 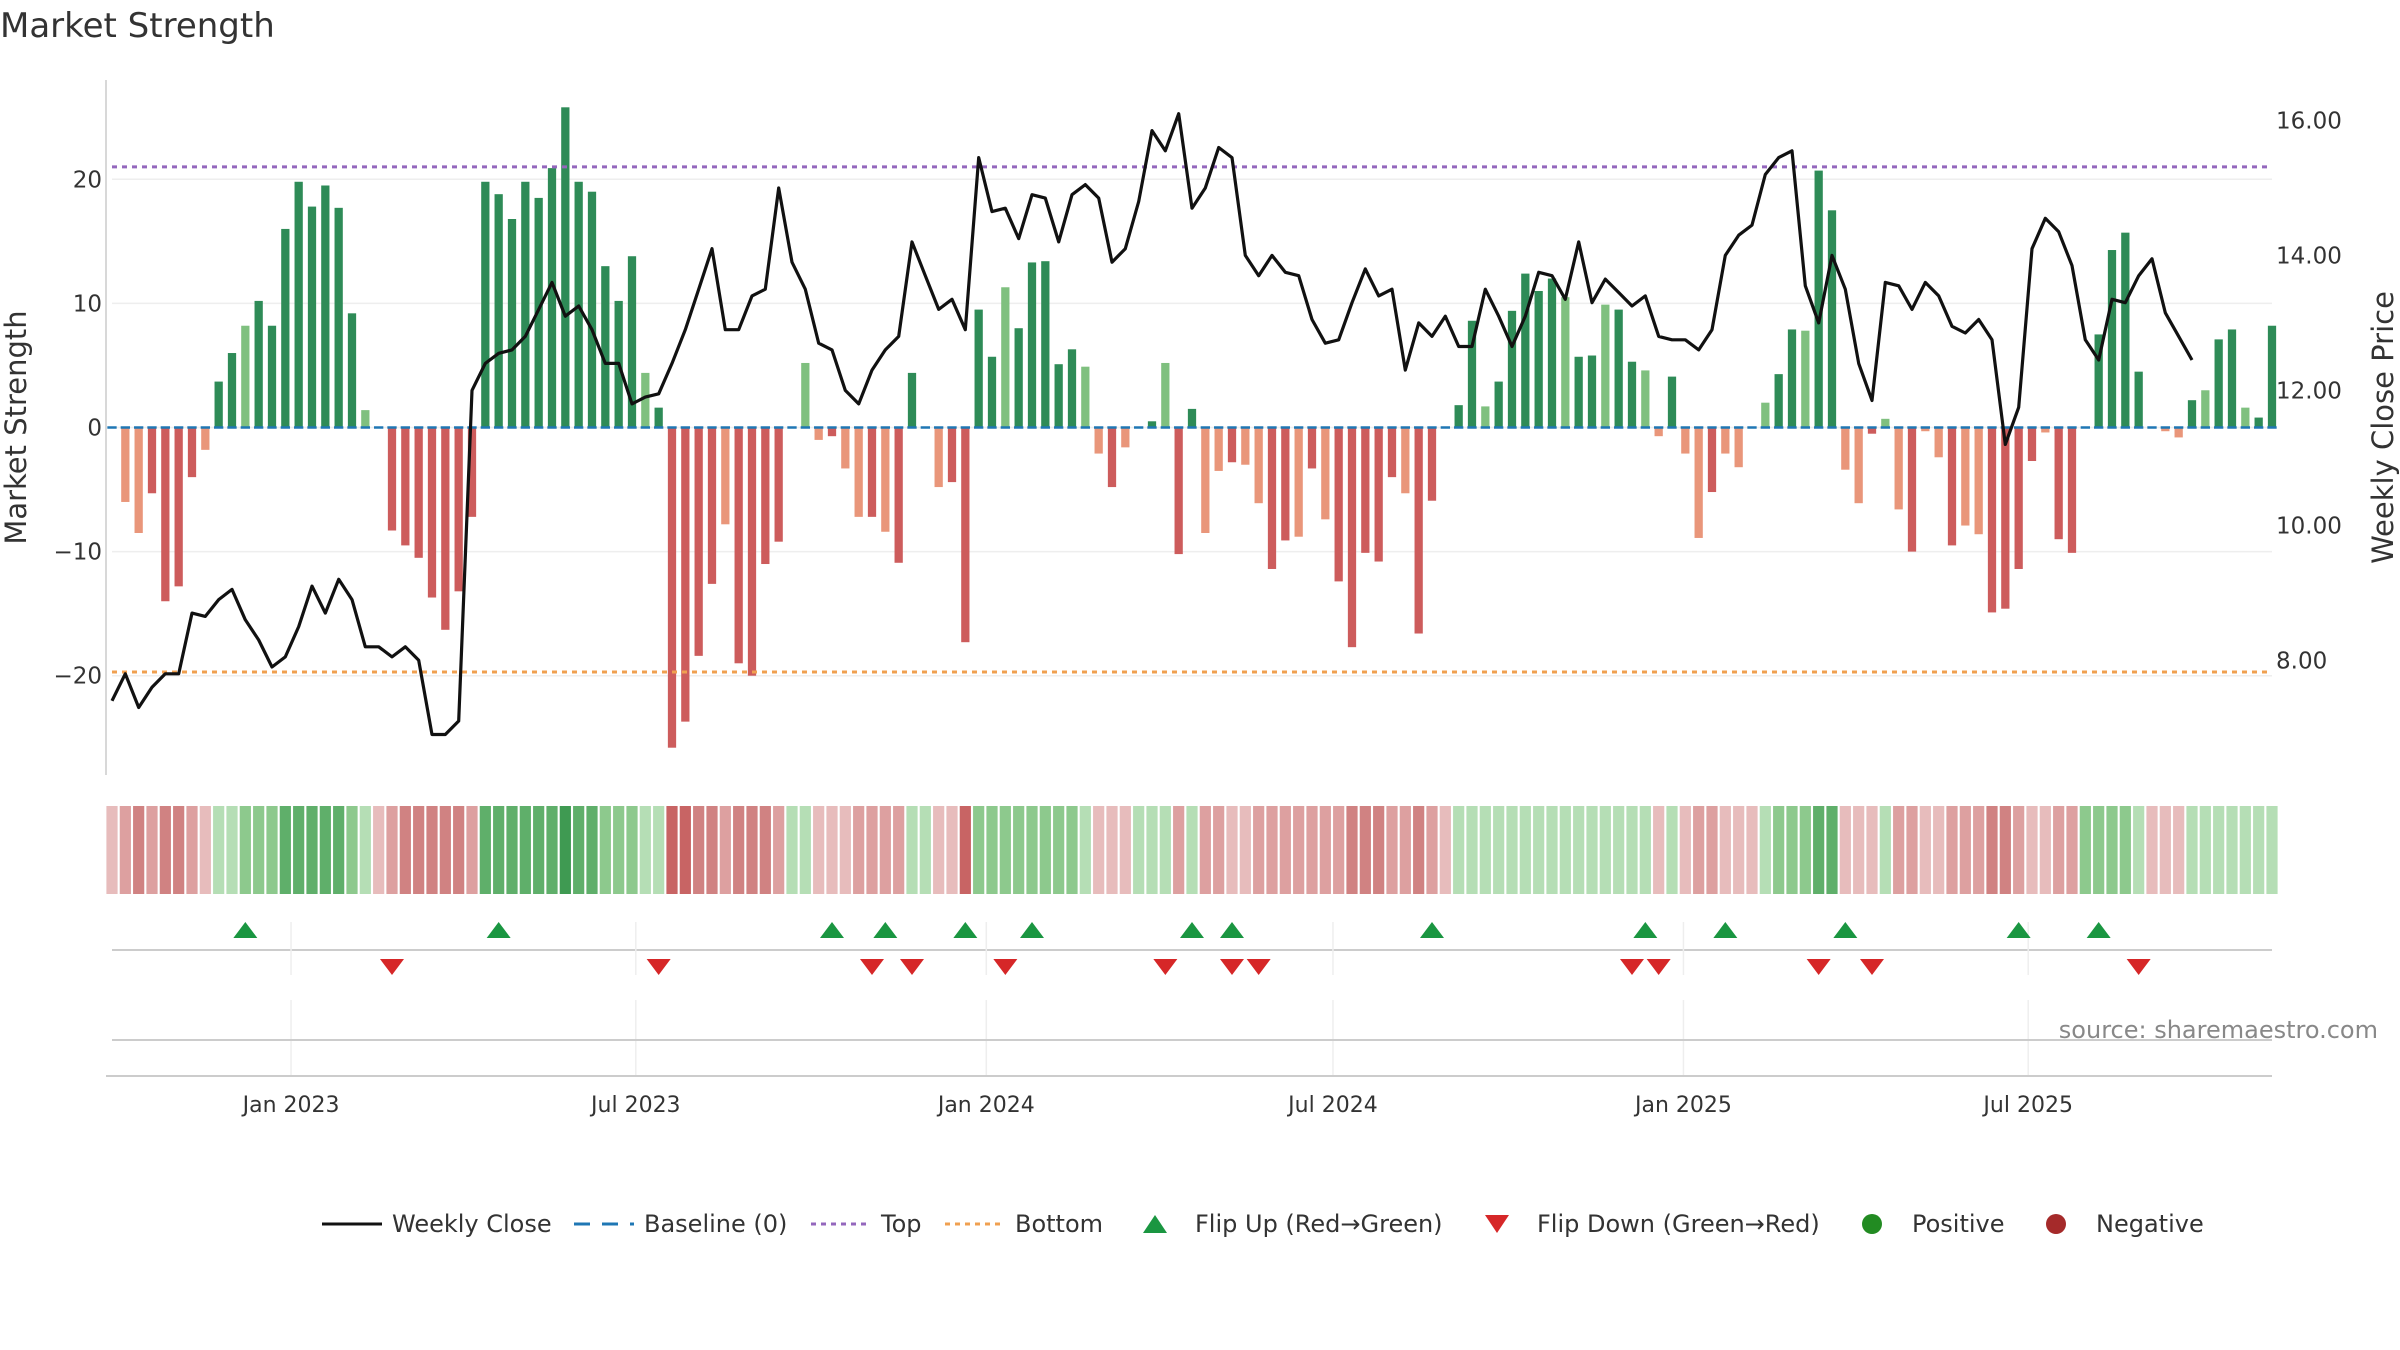 I want to click on legend-item-close: Weekly Close, so click(x=437, y=1224).